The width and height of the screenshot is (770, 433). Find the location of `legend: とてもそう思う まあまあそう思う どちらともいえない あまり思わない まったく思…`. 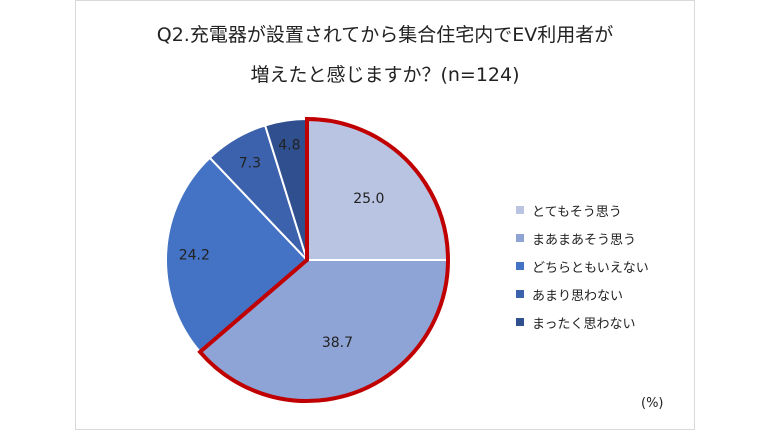

legend: とてもそう思う まあまあそう思う どちらともいえない あまり思わない まったく思… is located at coordinates (582, 266).